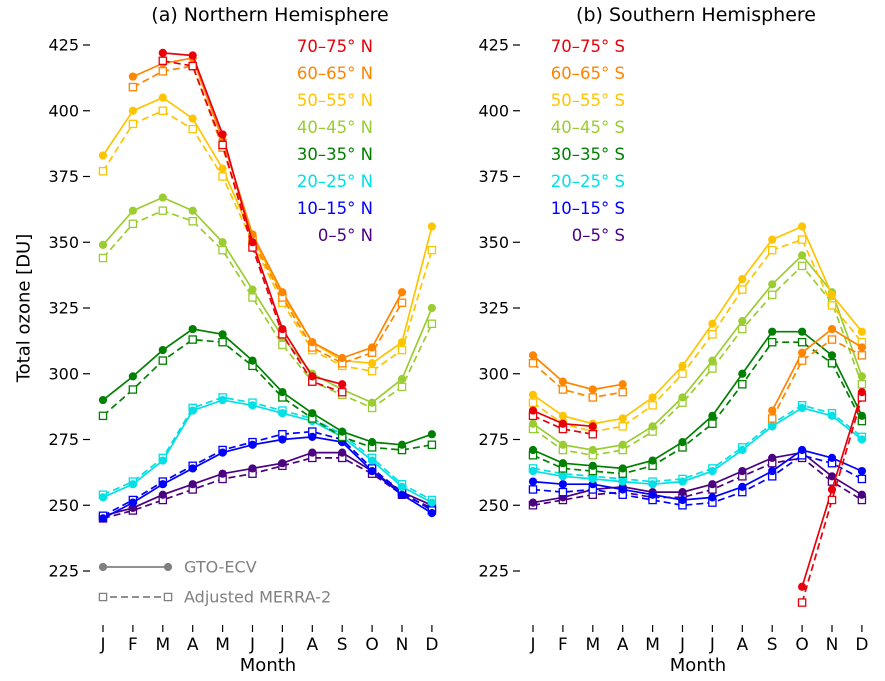  Describe the element at coordinates (801, 645) in the screenshot. I see `month-tick-label: O` at that location.